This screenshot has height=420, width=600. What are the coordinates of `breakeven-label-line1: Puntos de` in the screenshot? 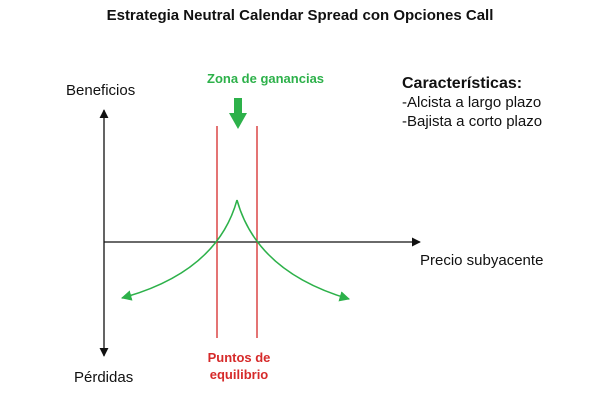 It's located at (239, 357).